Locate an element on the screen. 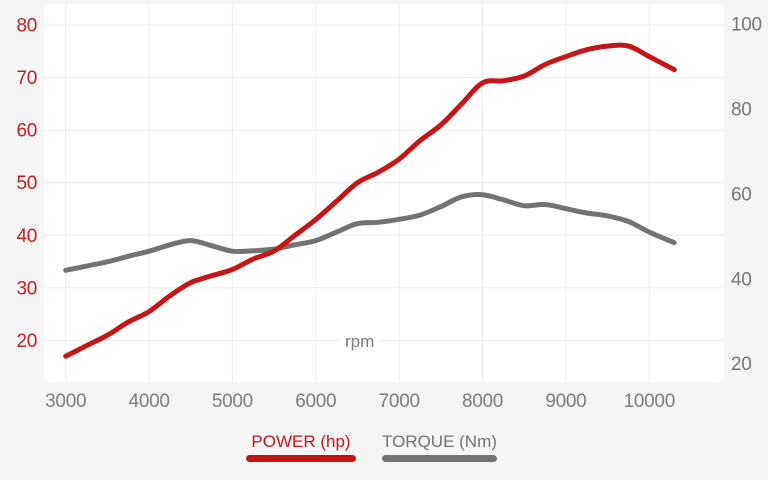  left-axis-tick-label: 20 is located at coordinates (26, 341).